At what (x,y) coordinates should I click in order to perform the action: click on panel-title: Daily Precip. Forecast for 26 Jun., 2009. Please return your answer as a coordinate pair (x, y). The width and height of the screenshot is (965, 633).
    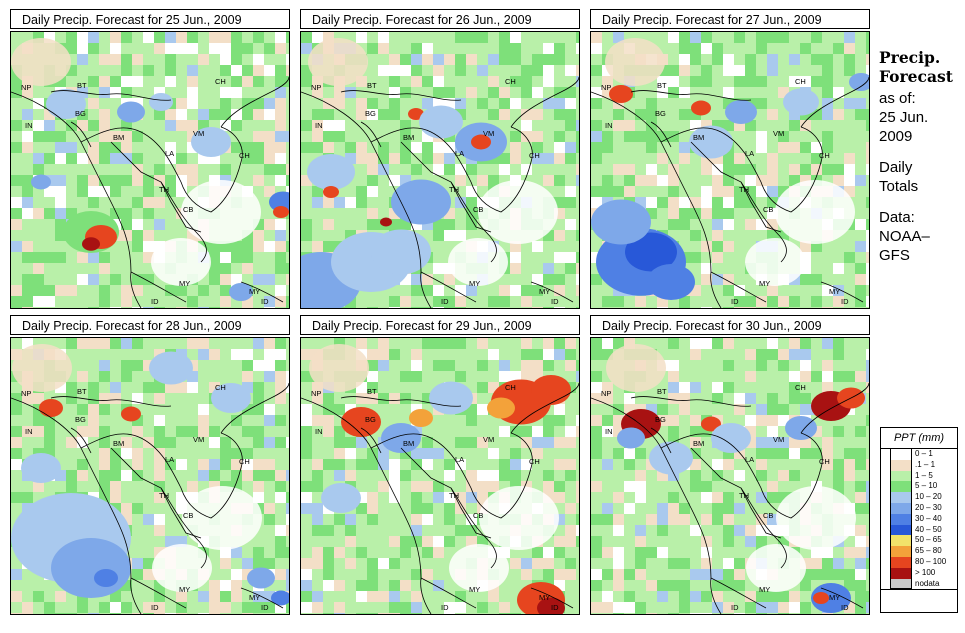
    Looking at the image, I should click on (440, 19).